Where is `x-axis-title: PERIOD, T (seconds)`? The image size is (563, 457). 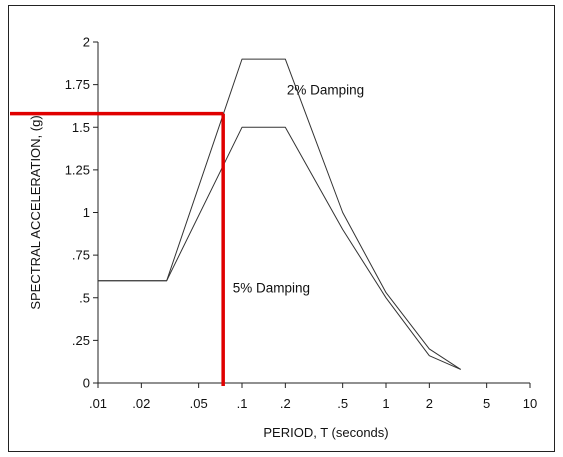 x-axis-title: PERIOD, T (seconds) is located at coordinates (325, 432).